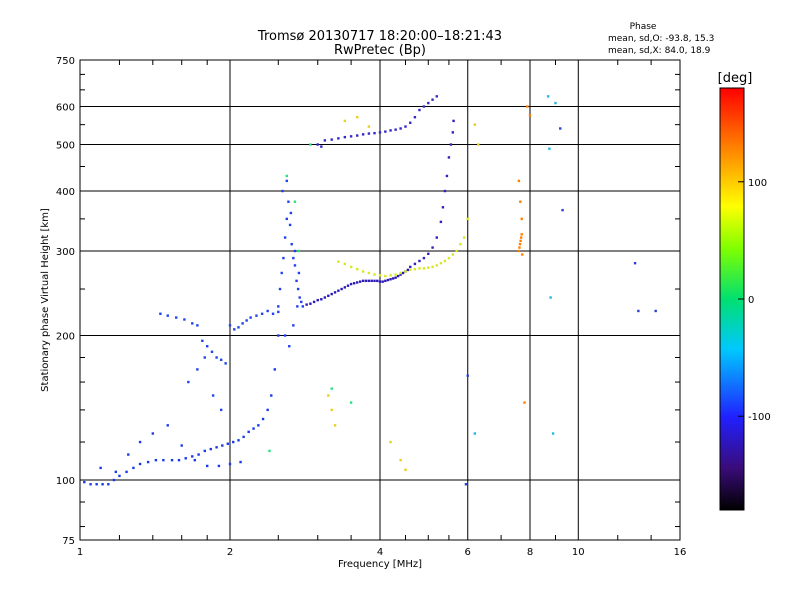  I want to click on chart-title: Tromsø 20130717 18:20:00–18:21:43, so click(379, 36).